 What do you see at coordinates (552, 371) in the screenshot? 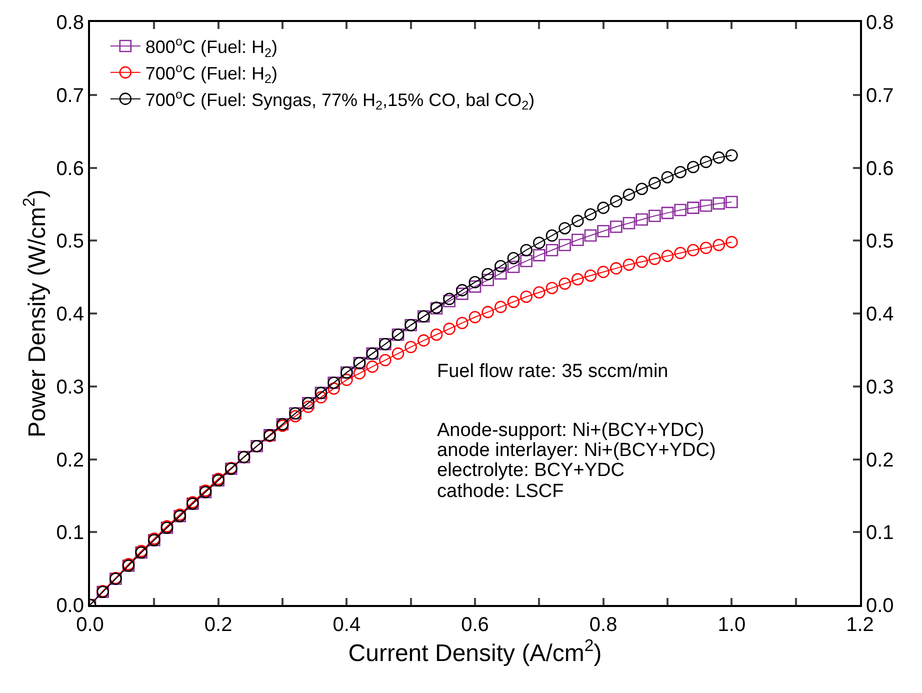
I see `annotation: Fuel flow rate: 35 sccm/min` at bounding box center [552, 371].